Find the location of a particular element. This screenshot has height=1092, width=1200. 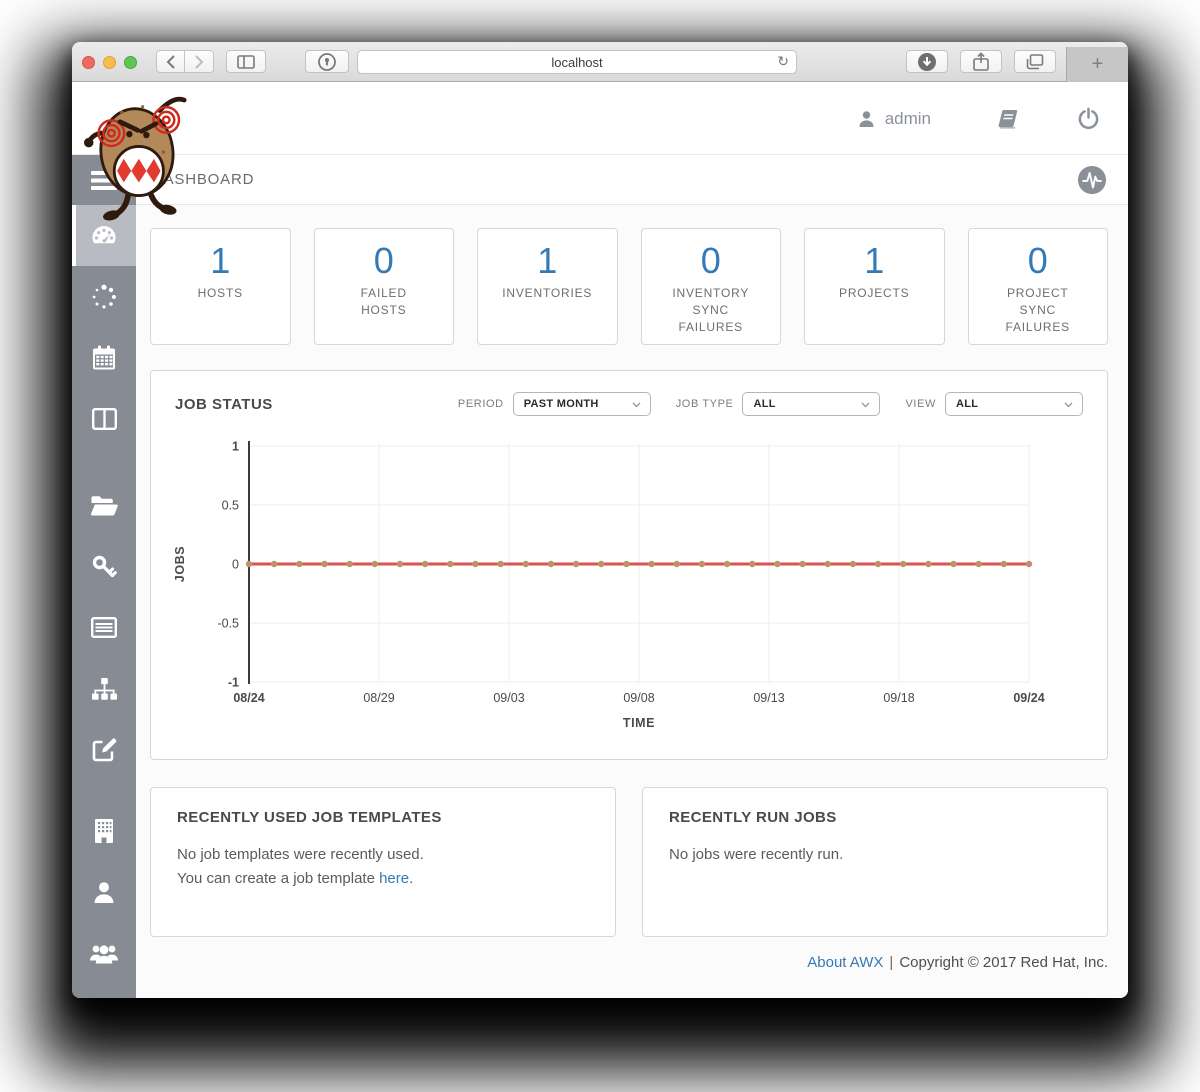

job-status-title: JOB STATUS is located at coordinates (224, 404).